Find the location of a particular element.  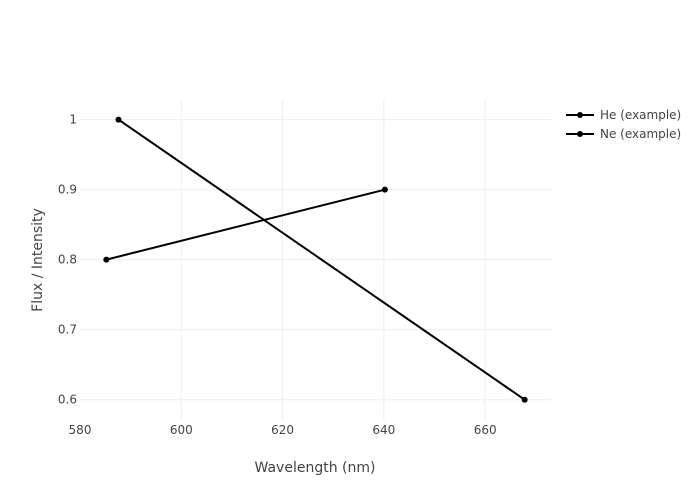

y-axis-ticks: 0.6 0.7 0.8 0.9 1 is located at coordinates (67, 260).